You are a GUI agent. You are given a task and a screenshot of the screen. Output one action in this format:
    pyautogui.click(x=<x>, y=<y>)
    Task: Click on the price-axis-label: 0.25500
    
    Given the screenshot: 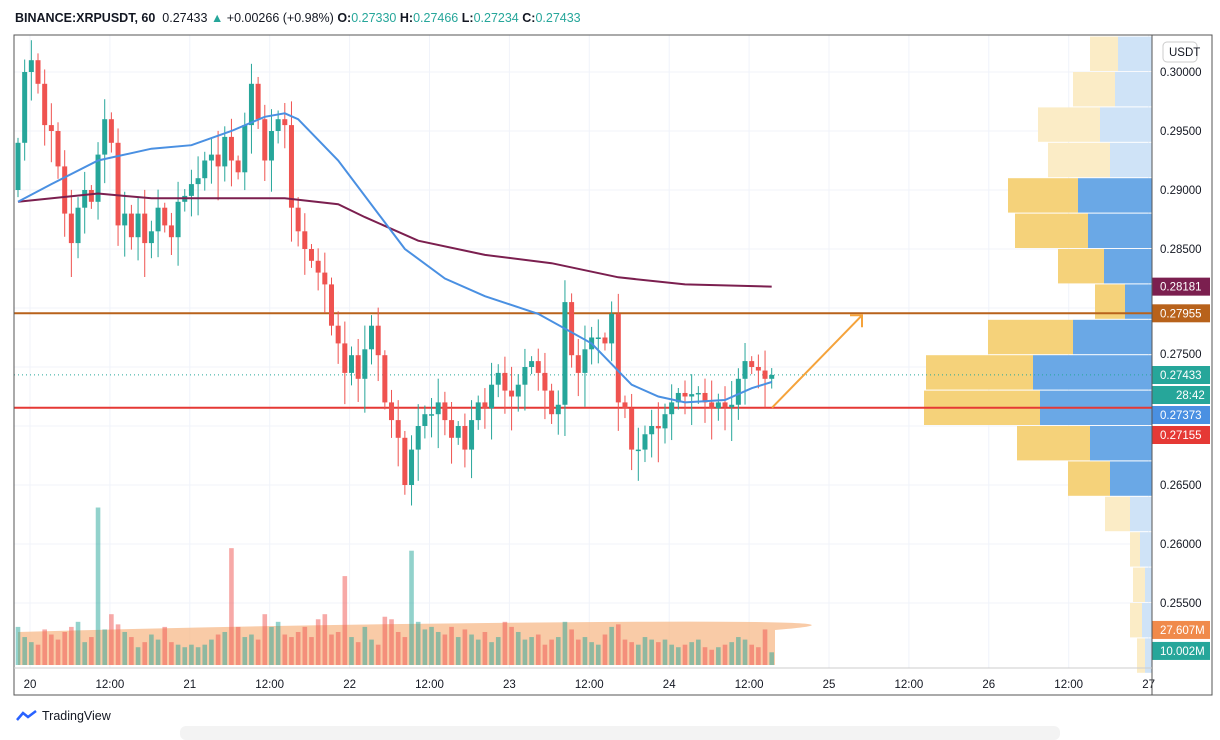 What is the action you would take?
    pyautogui.click(x=1181, y=604)
    